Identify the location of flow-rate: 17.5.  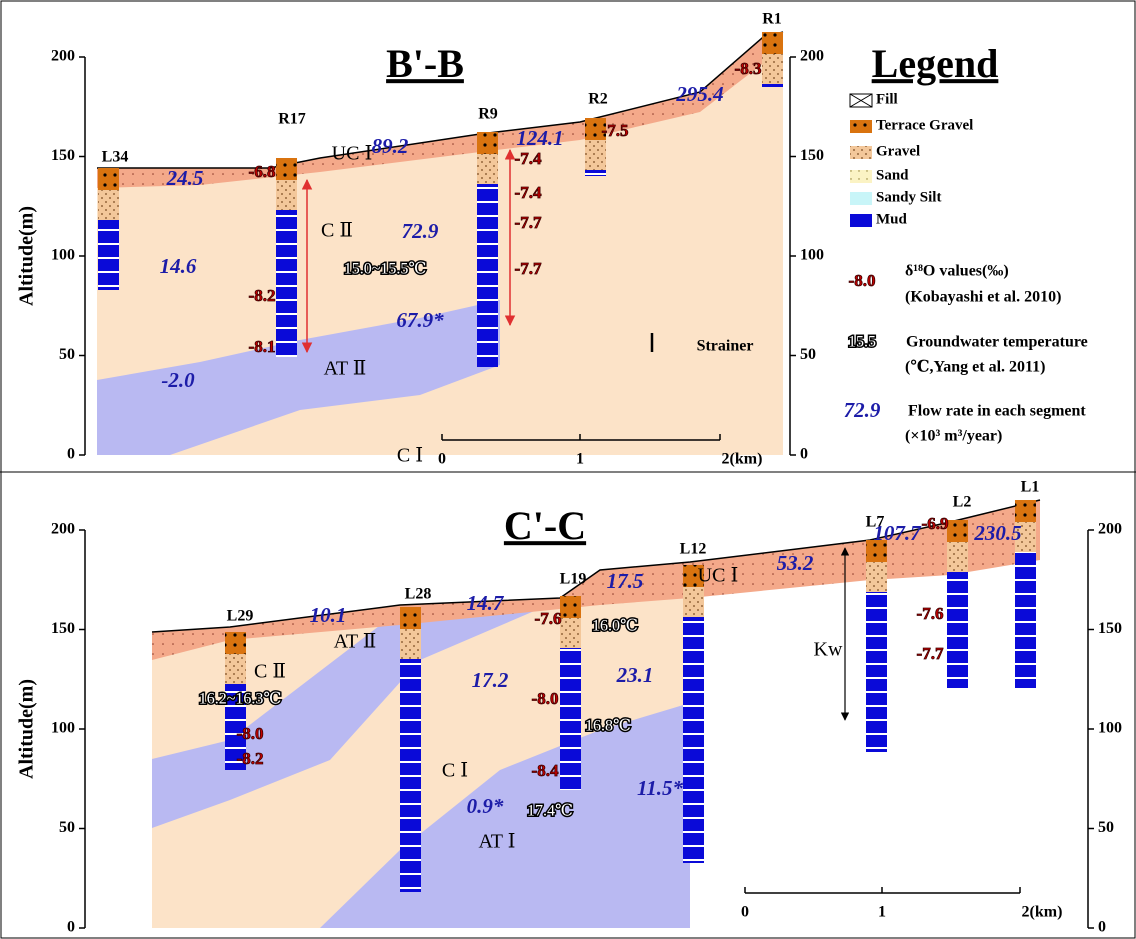
(625, 581).